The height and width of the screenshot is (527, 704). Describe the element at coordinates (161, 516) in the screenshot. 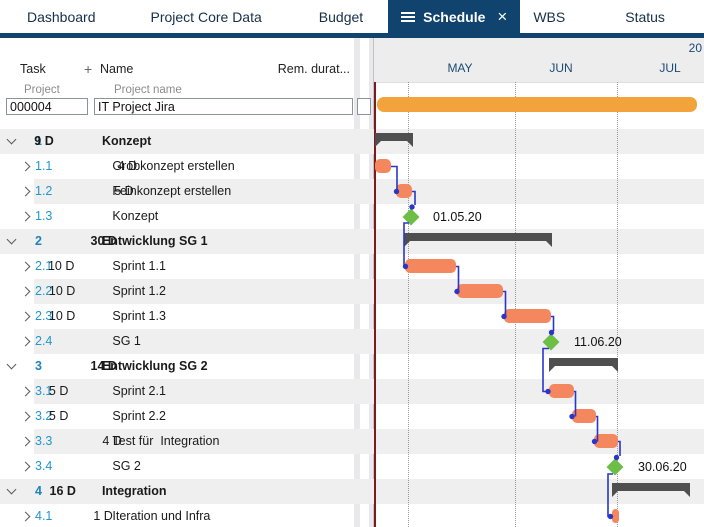

I see `task-name: Iteration und Infra` at that location.